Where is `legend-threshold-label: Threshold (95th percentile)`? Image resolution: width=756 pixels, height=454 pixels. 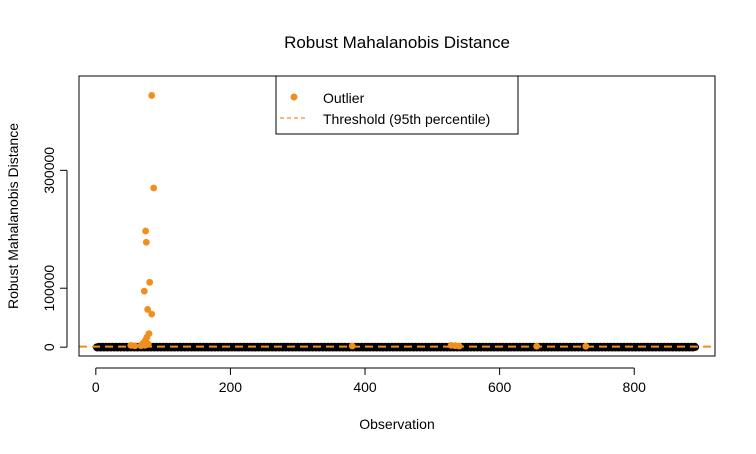 legend-threshold-label: Threshold (95th percentile) is located at coordinates (406, 119).